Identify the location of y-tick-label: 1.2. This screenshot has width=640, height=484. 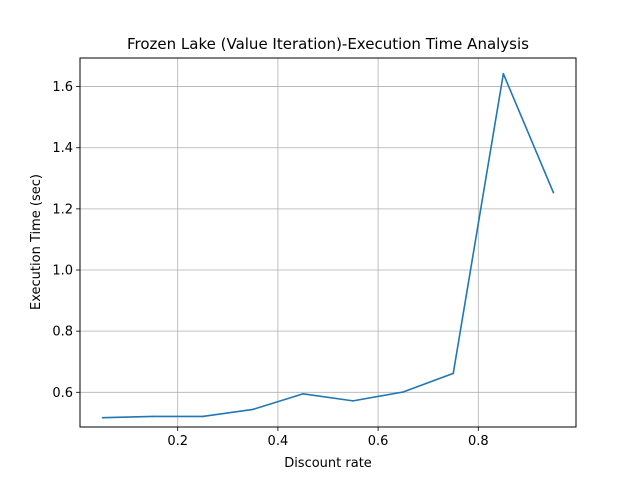
(62, 209).